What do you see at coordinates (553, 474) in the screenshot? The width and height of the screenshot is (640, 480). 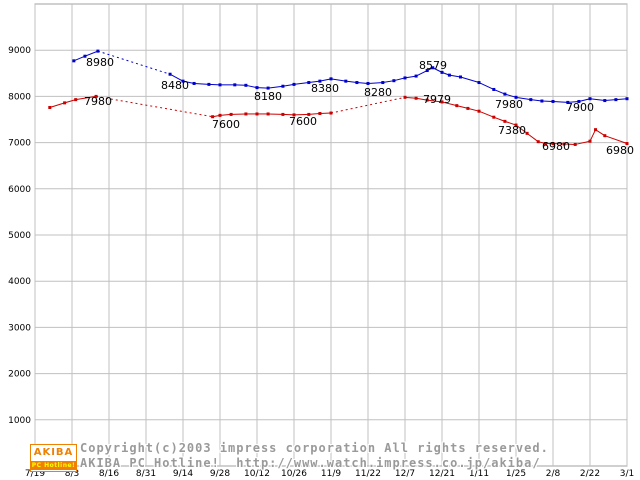 I see `x-tick-label: 2/8` at bounding box center [553, 474].